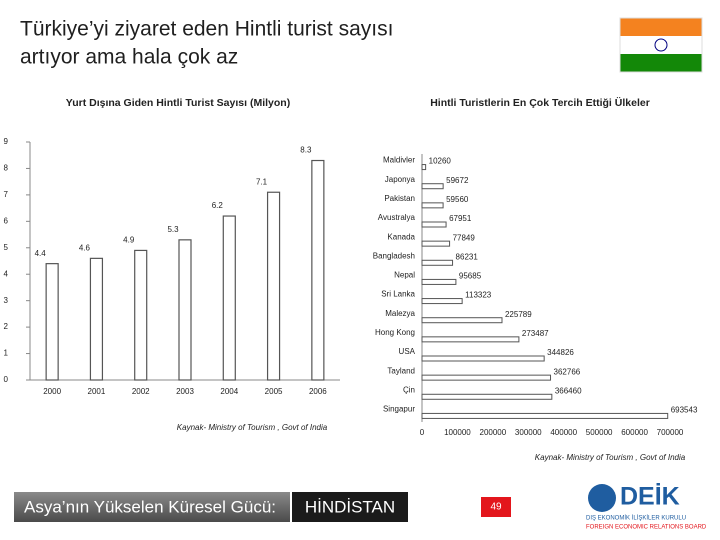  Describe the element at coordinates (399, 198) in the screenshot. I see `y-tick-label: Pakistan` at that location.